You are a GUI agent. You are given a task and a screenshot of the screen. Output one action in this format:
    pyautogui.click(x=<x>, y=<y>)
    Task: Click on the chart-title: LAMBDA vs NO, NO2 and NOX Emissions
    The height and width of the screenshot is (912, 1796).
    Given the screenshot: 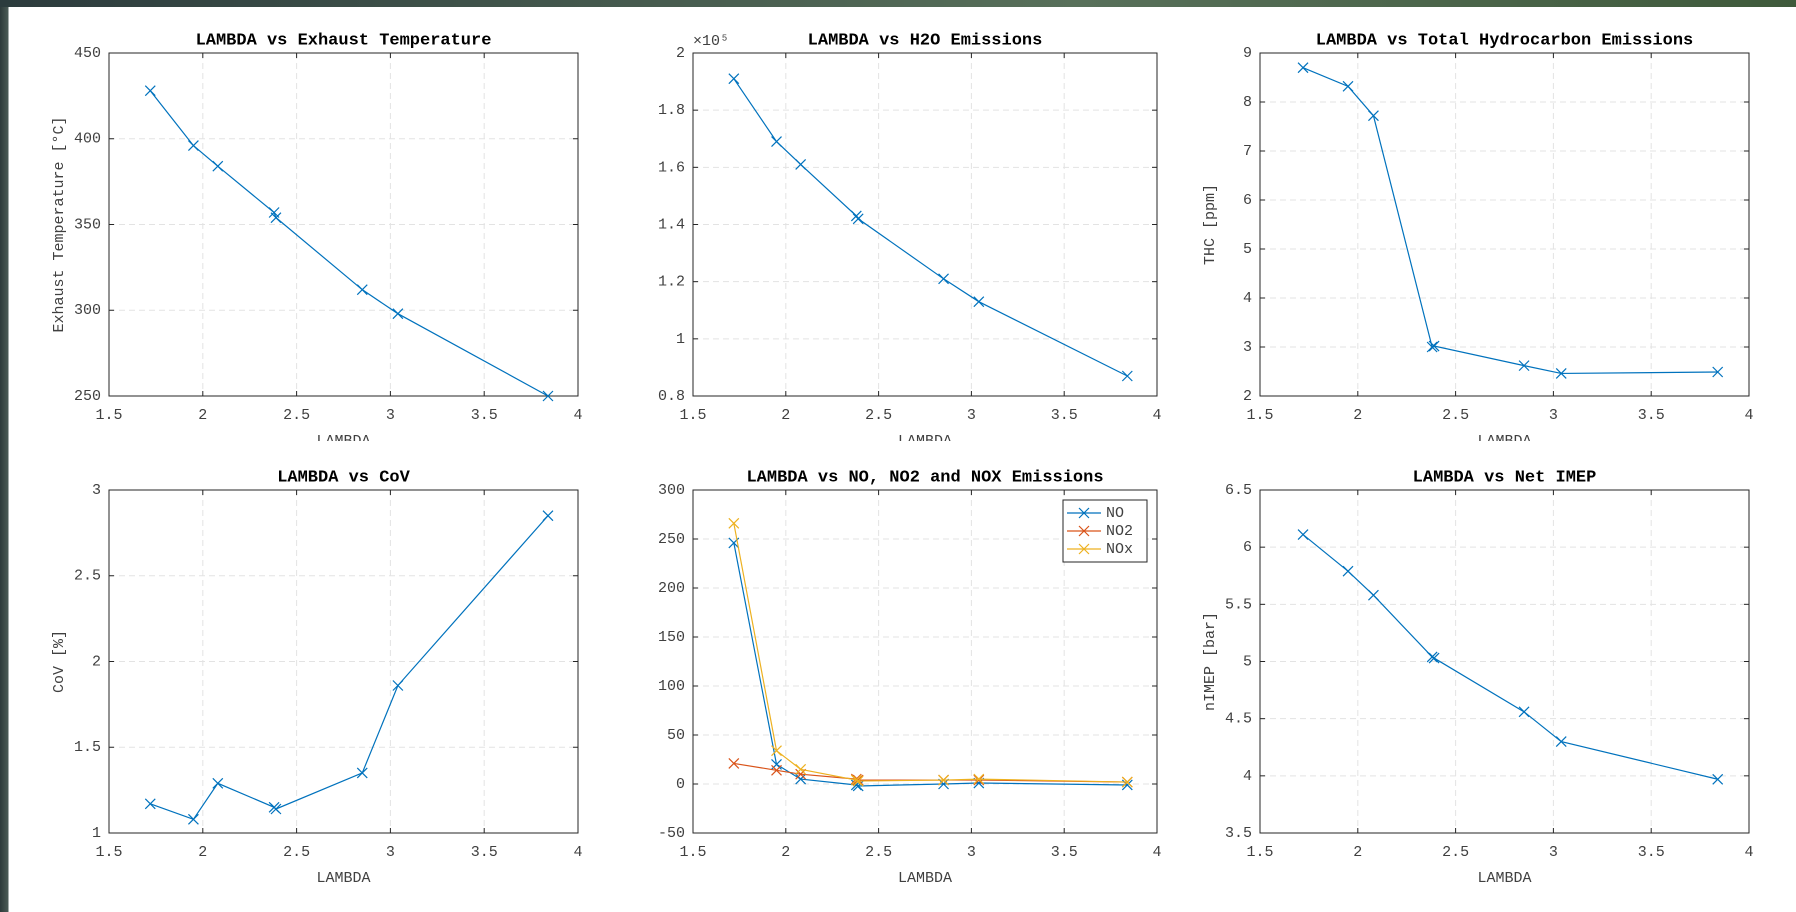 What is the action you would take?
    pyautogui.click(x=924, y=477)
    